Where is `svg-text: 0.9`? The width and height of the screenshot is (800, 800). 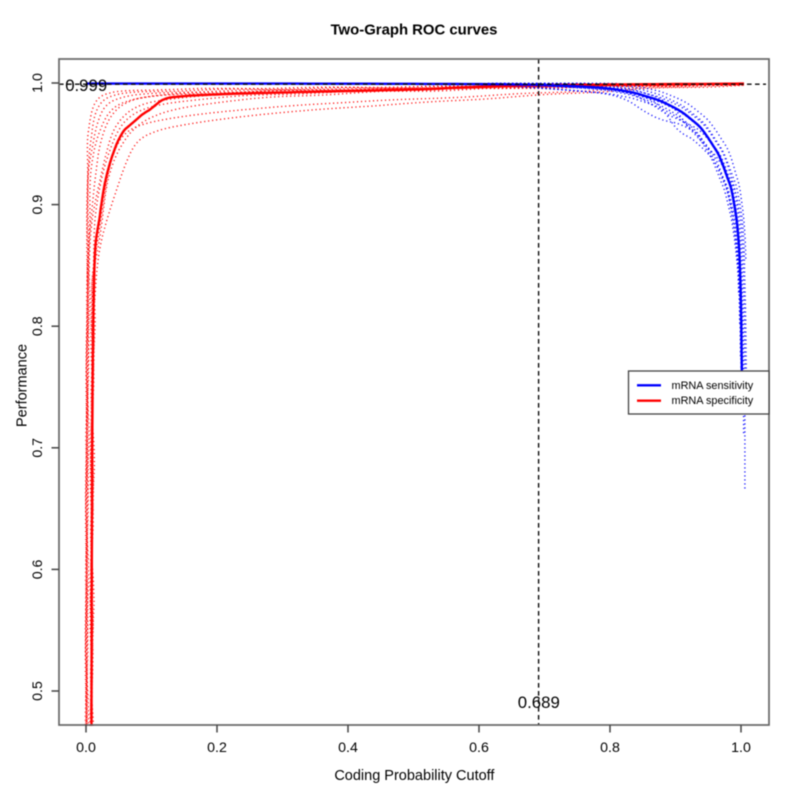 svg-text: 0.9 is located at coordinates (38, 205).